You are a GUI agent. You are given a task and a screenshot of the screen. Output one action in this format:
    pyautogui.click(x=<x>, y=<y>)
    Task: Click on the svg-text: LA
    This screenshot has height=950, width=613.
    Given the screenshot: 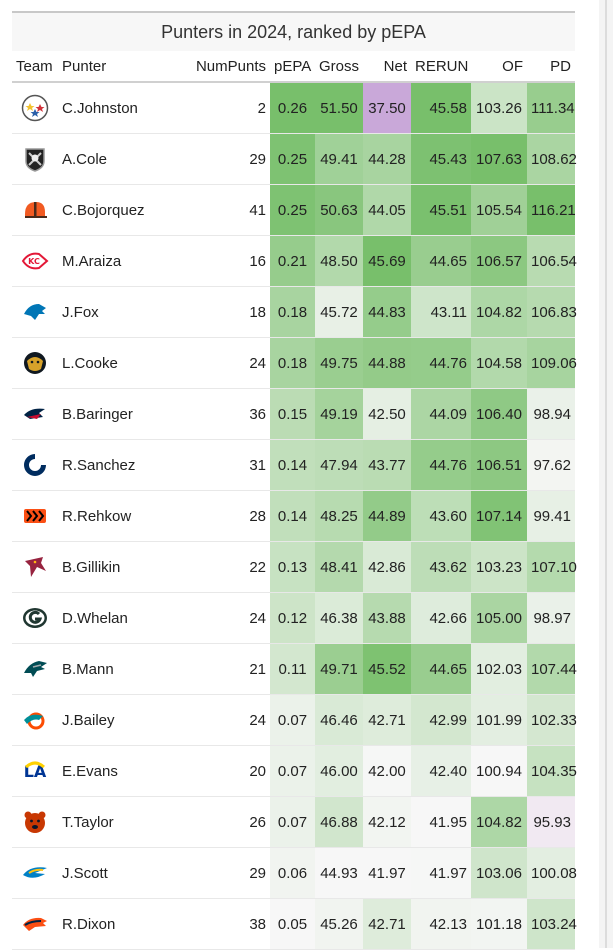 What is the action you would take?
    pyautogui.click(x=35, y=771)
    